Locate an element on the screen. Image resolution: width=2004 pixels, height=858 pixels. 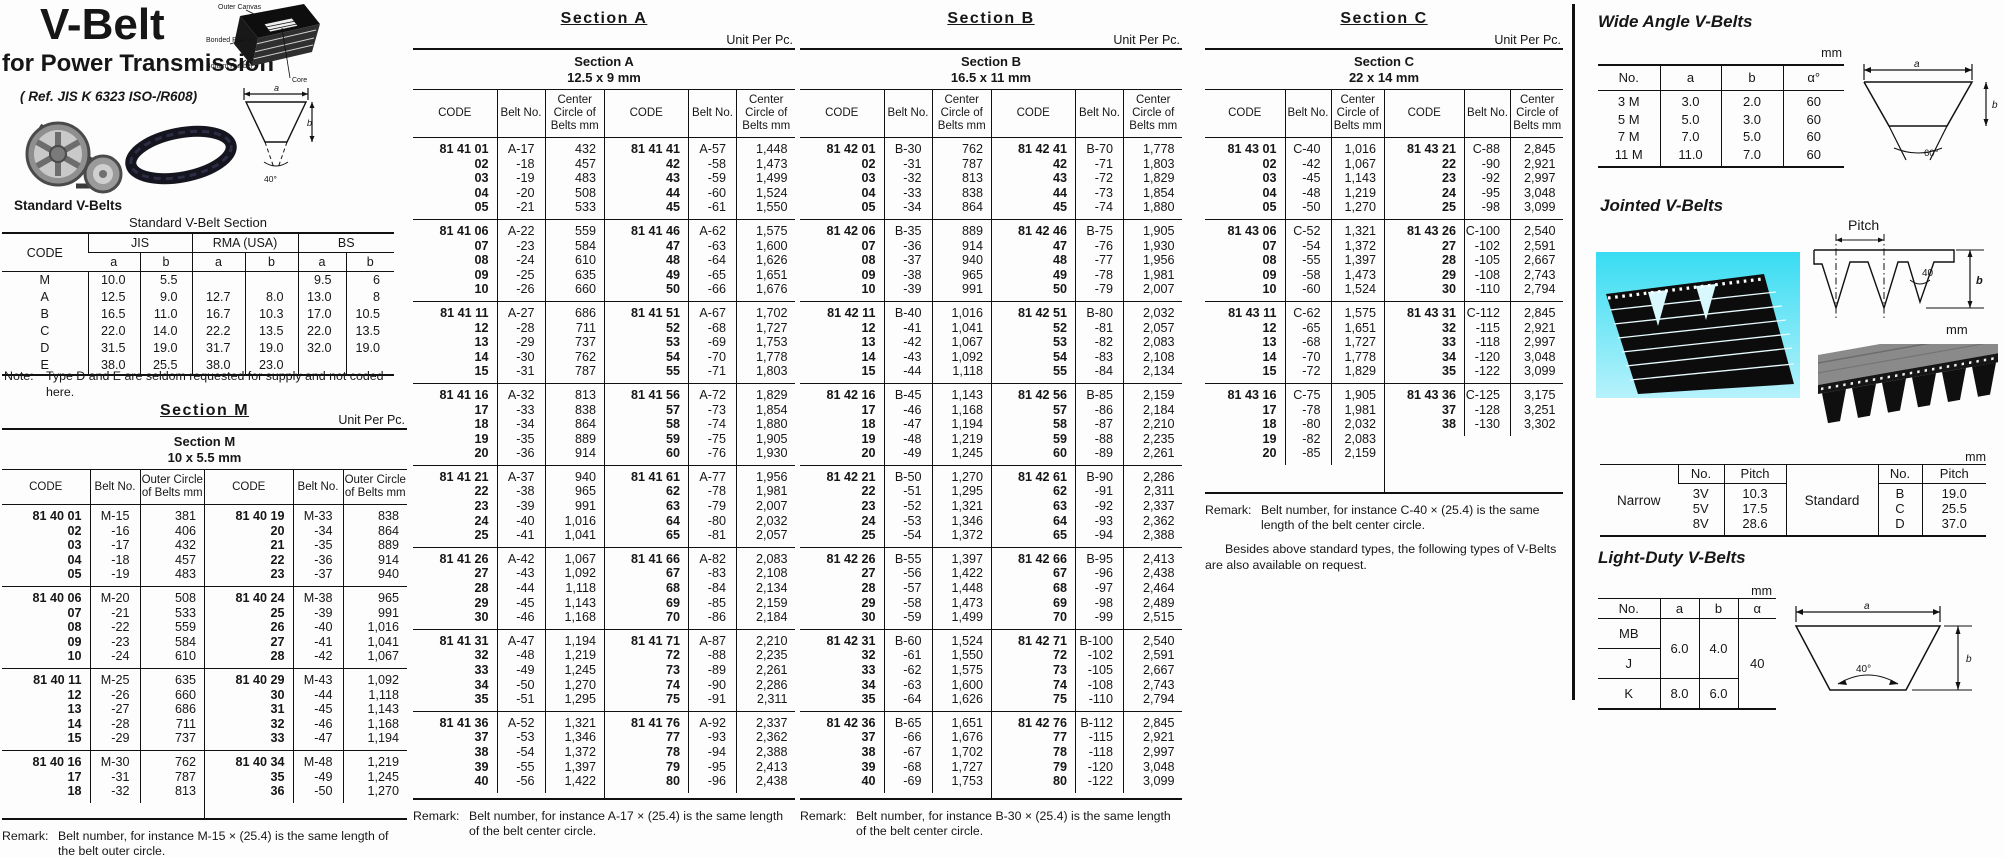
cell: 13.5 is located at coordinates (271, 331).